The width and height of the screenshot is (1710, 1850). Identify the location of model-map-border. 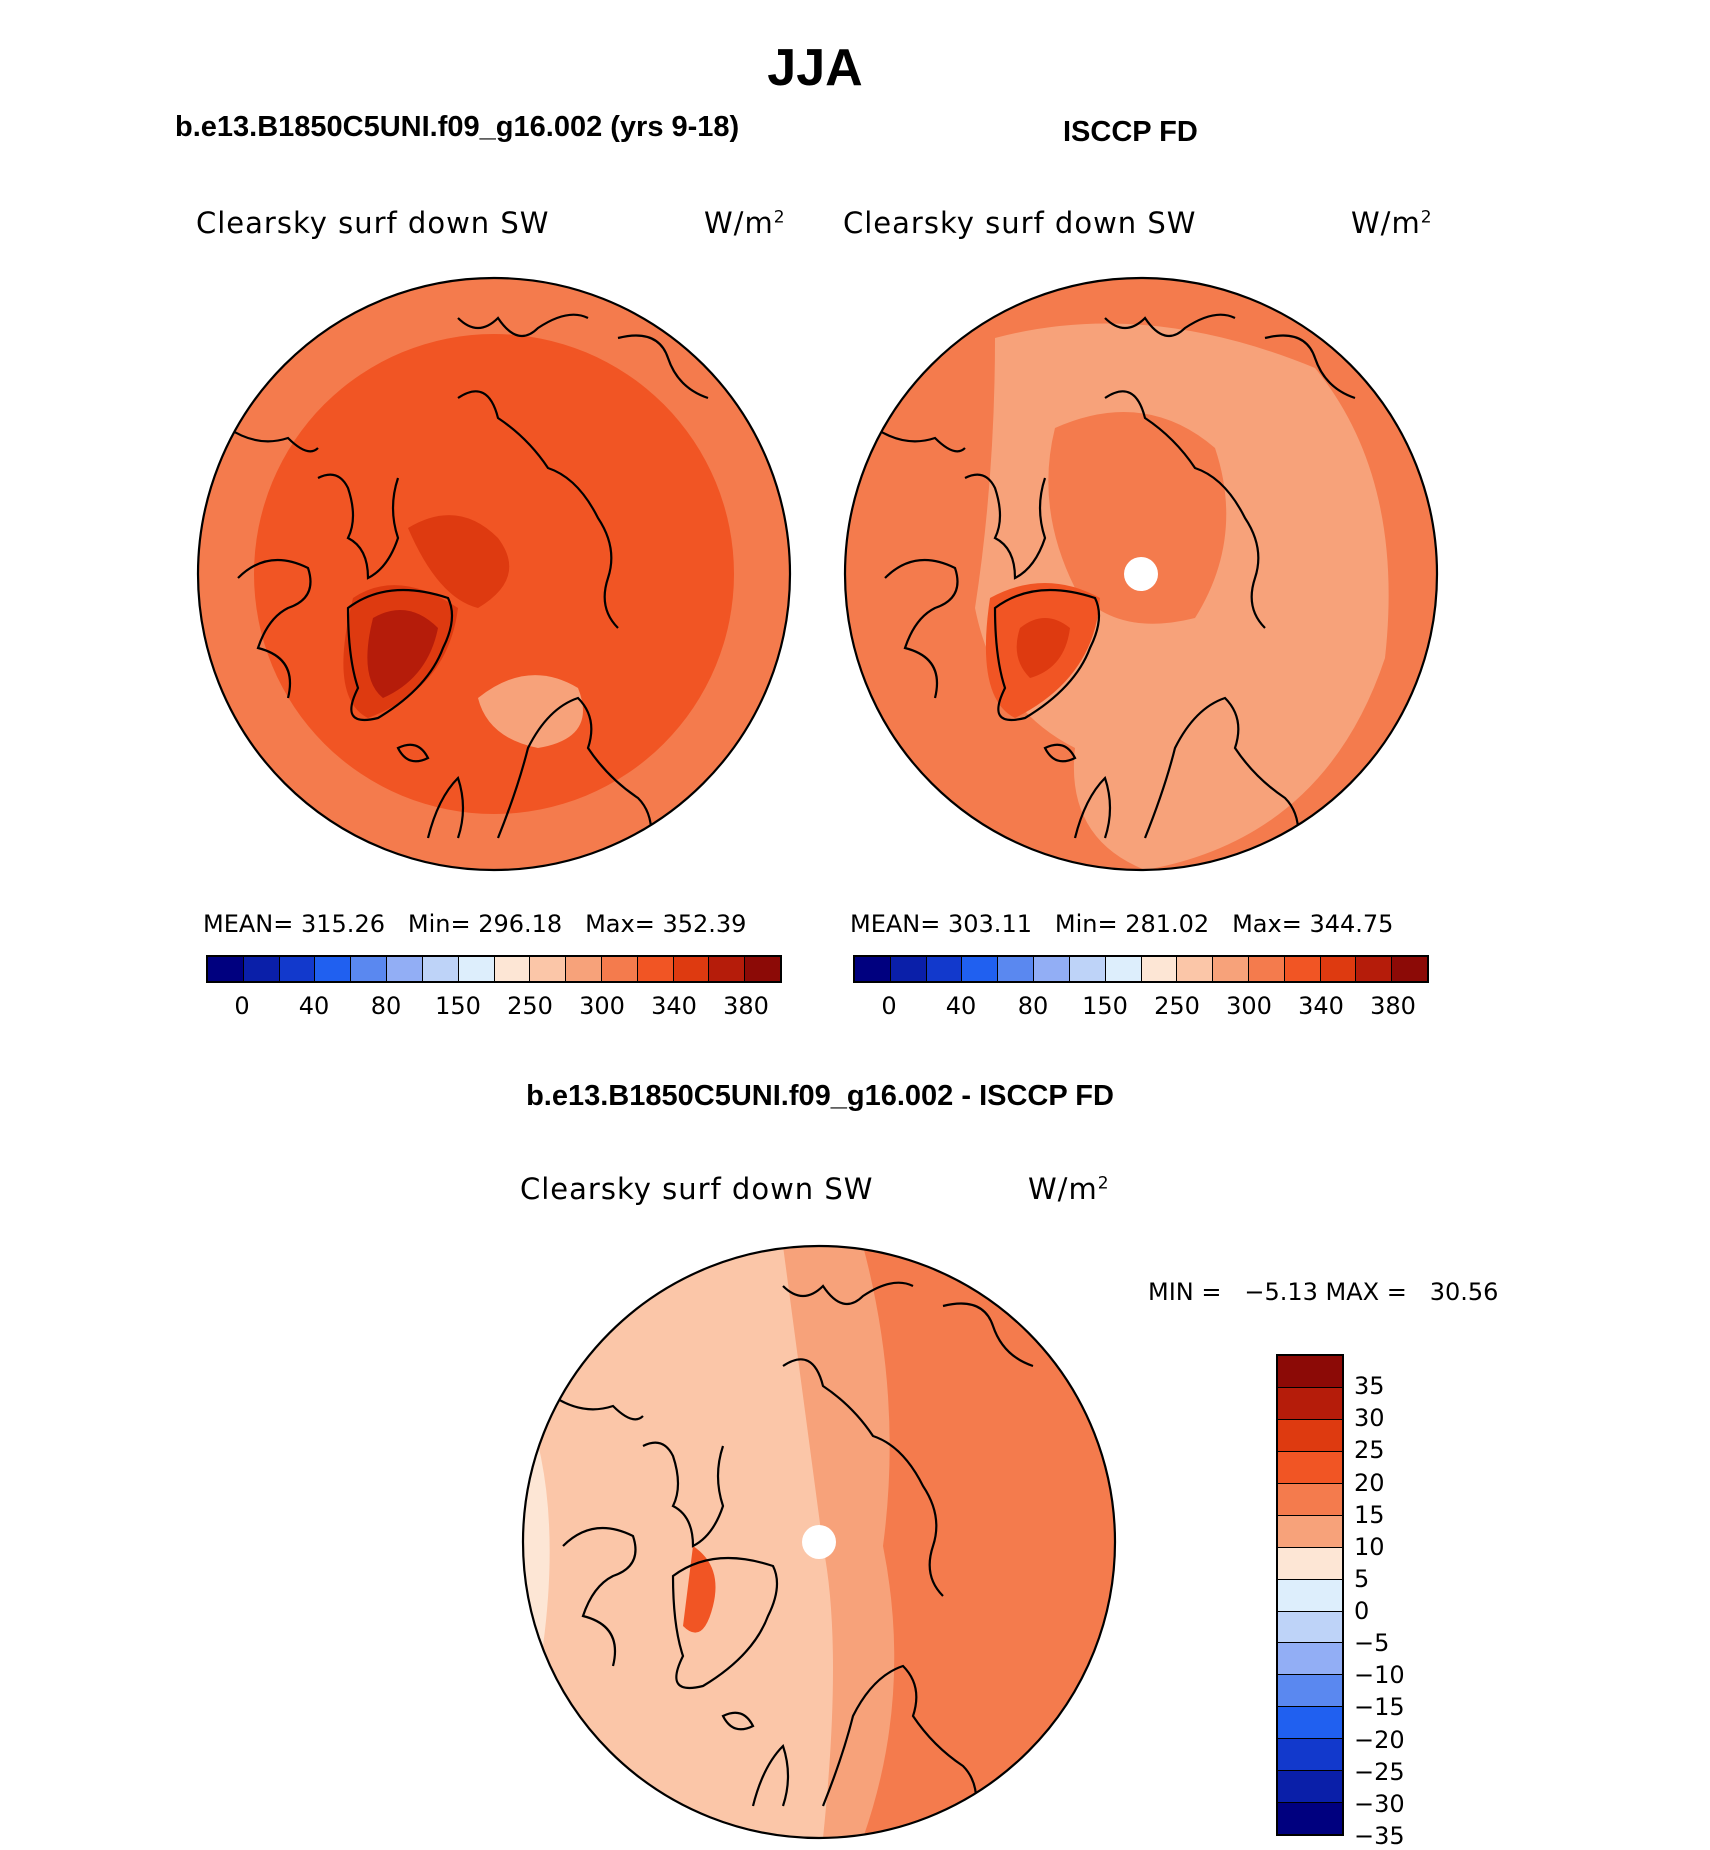
(494, 574).